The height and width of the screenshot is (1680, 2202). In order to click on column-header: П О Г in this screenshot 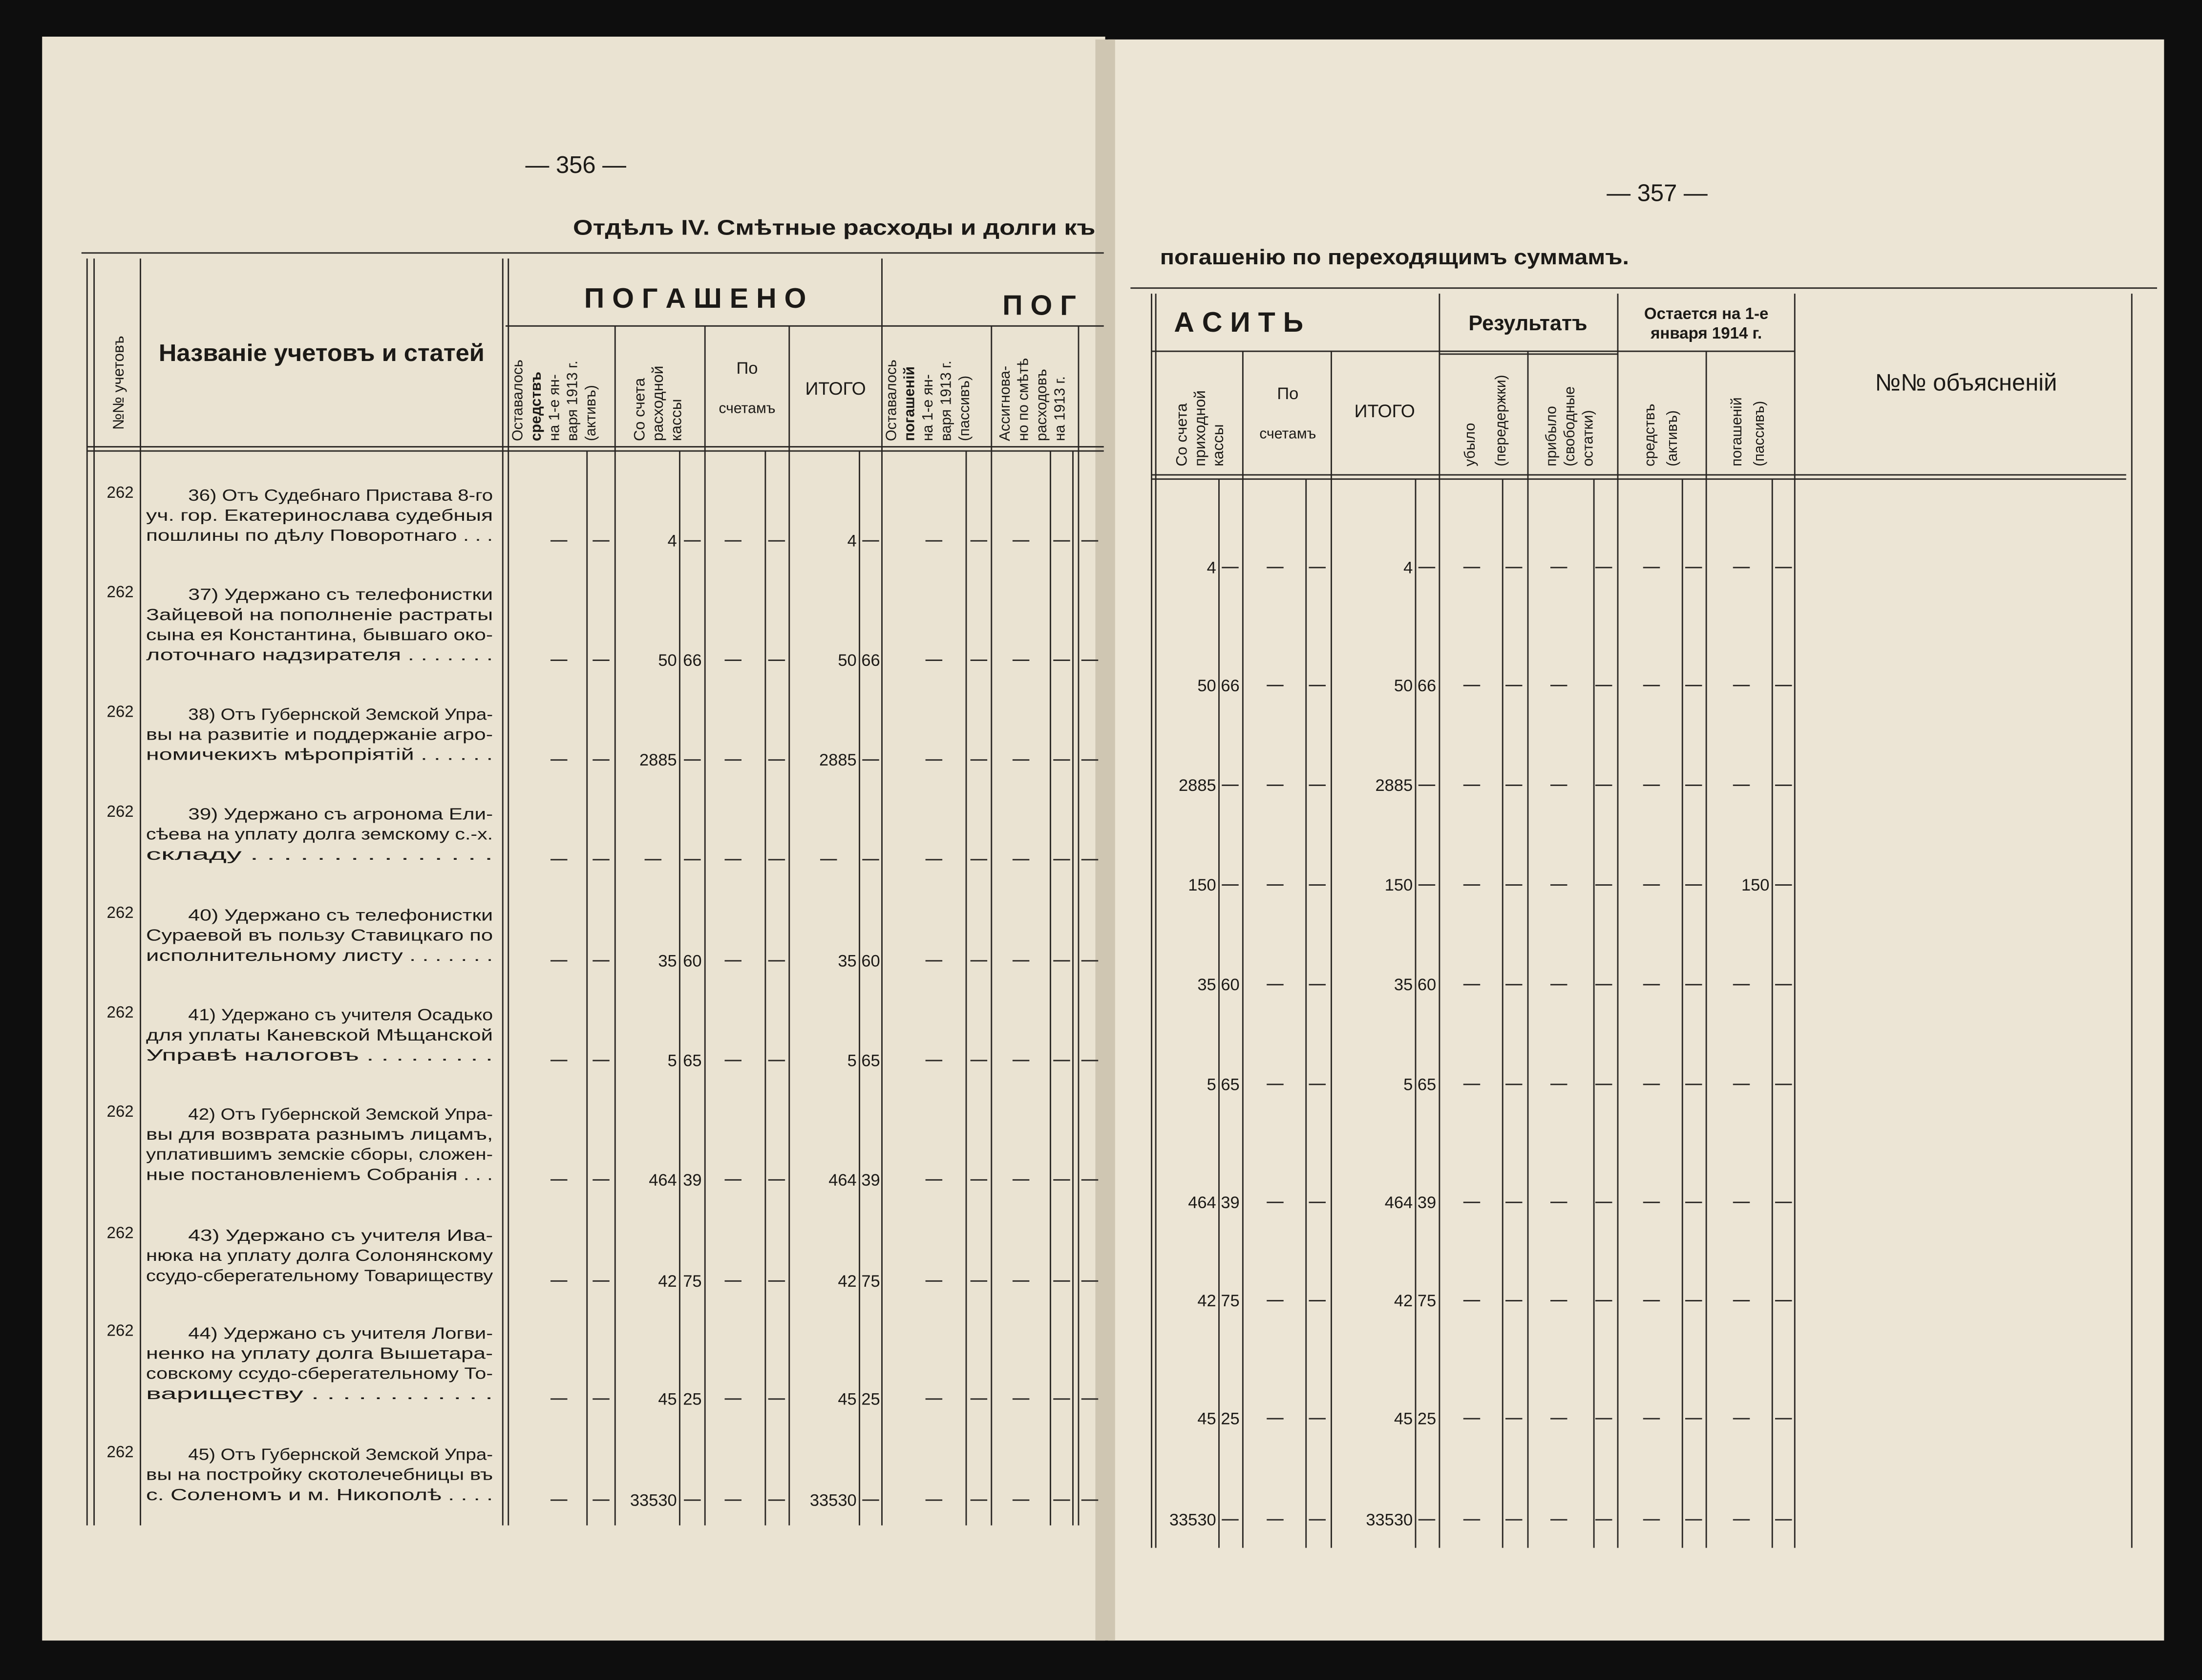, I will do `click(1039, 305)`.